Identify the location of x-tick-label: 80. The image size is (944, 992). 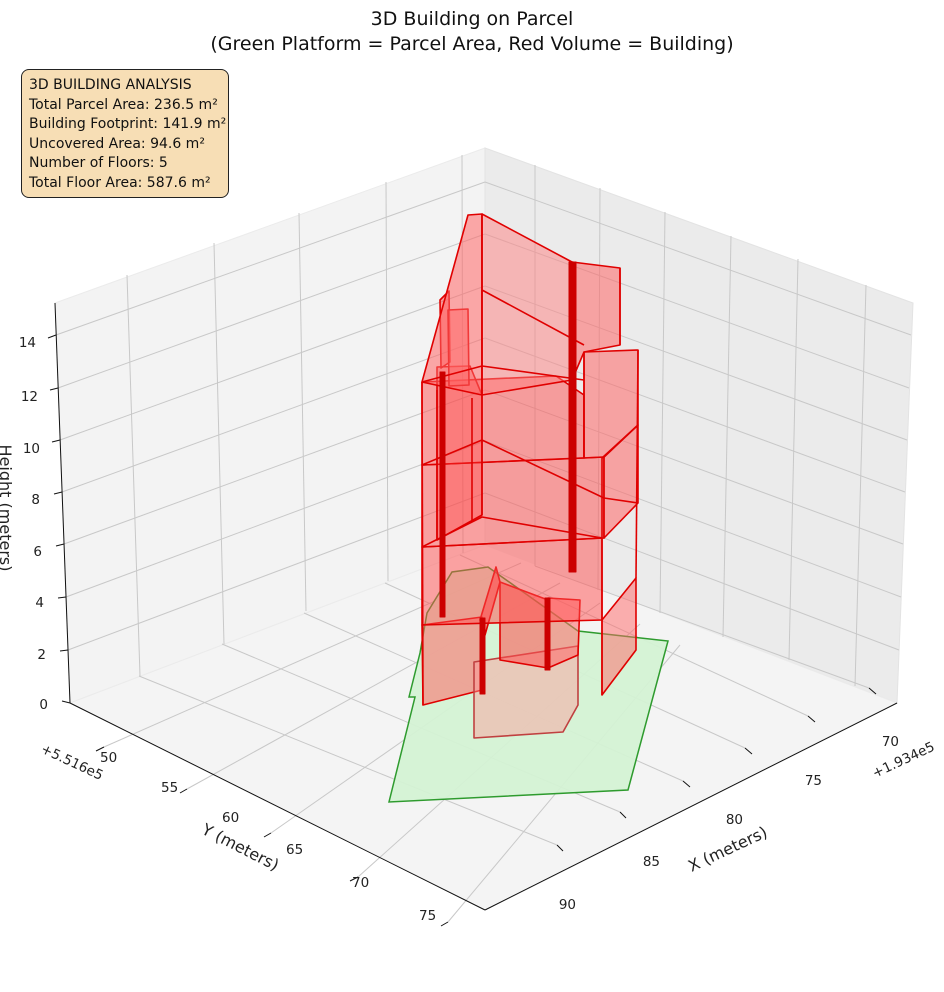
(734, 820).